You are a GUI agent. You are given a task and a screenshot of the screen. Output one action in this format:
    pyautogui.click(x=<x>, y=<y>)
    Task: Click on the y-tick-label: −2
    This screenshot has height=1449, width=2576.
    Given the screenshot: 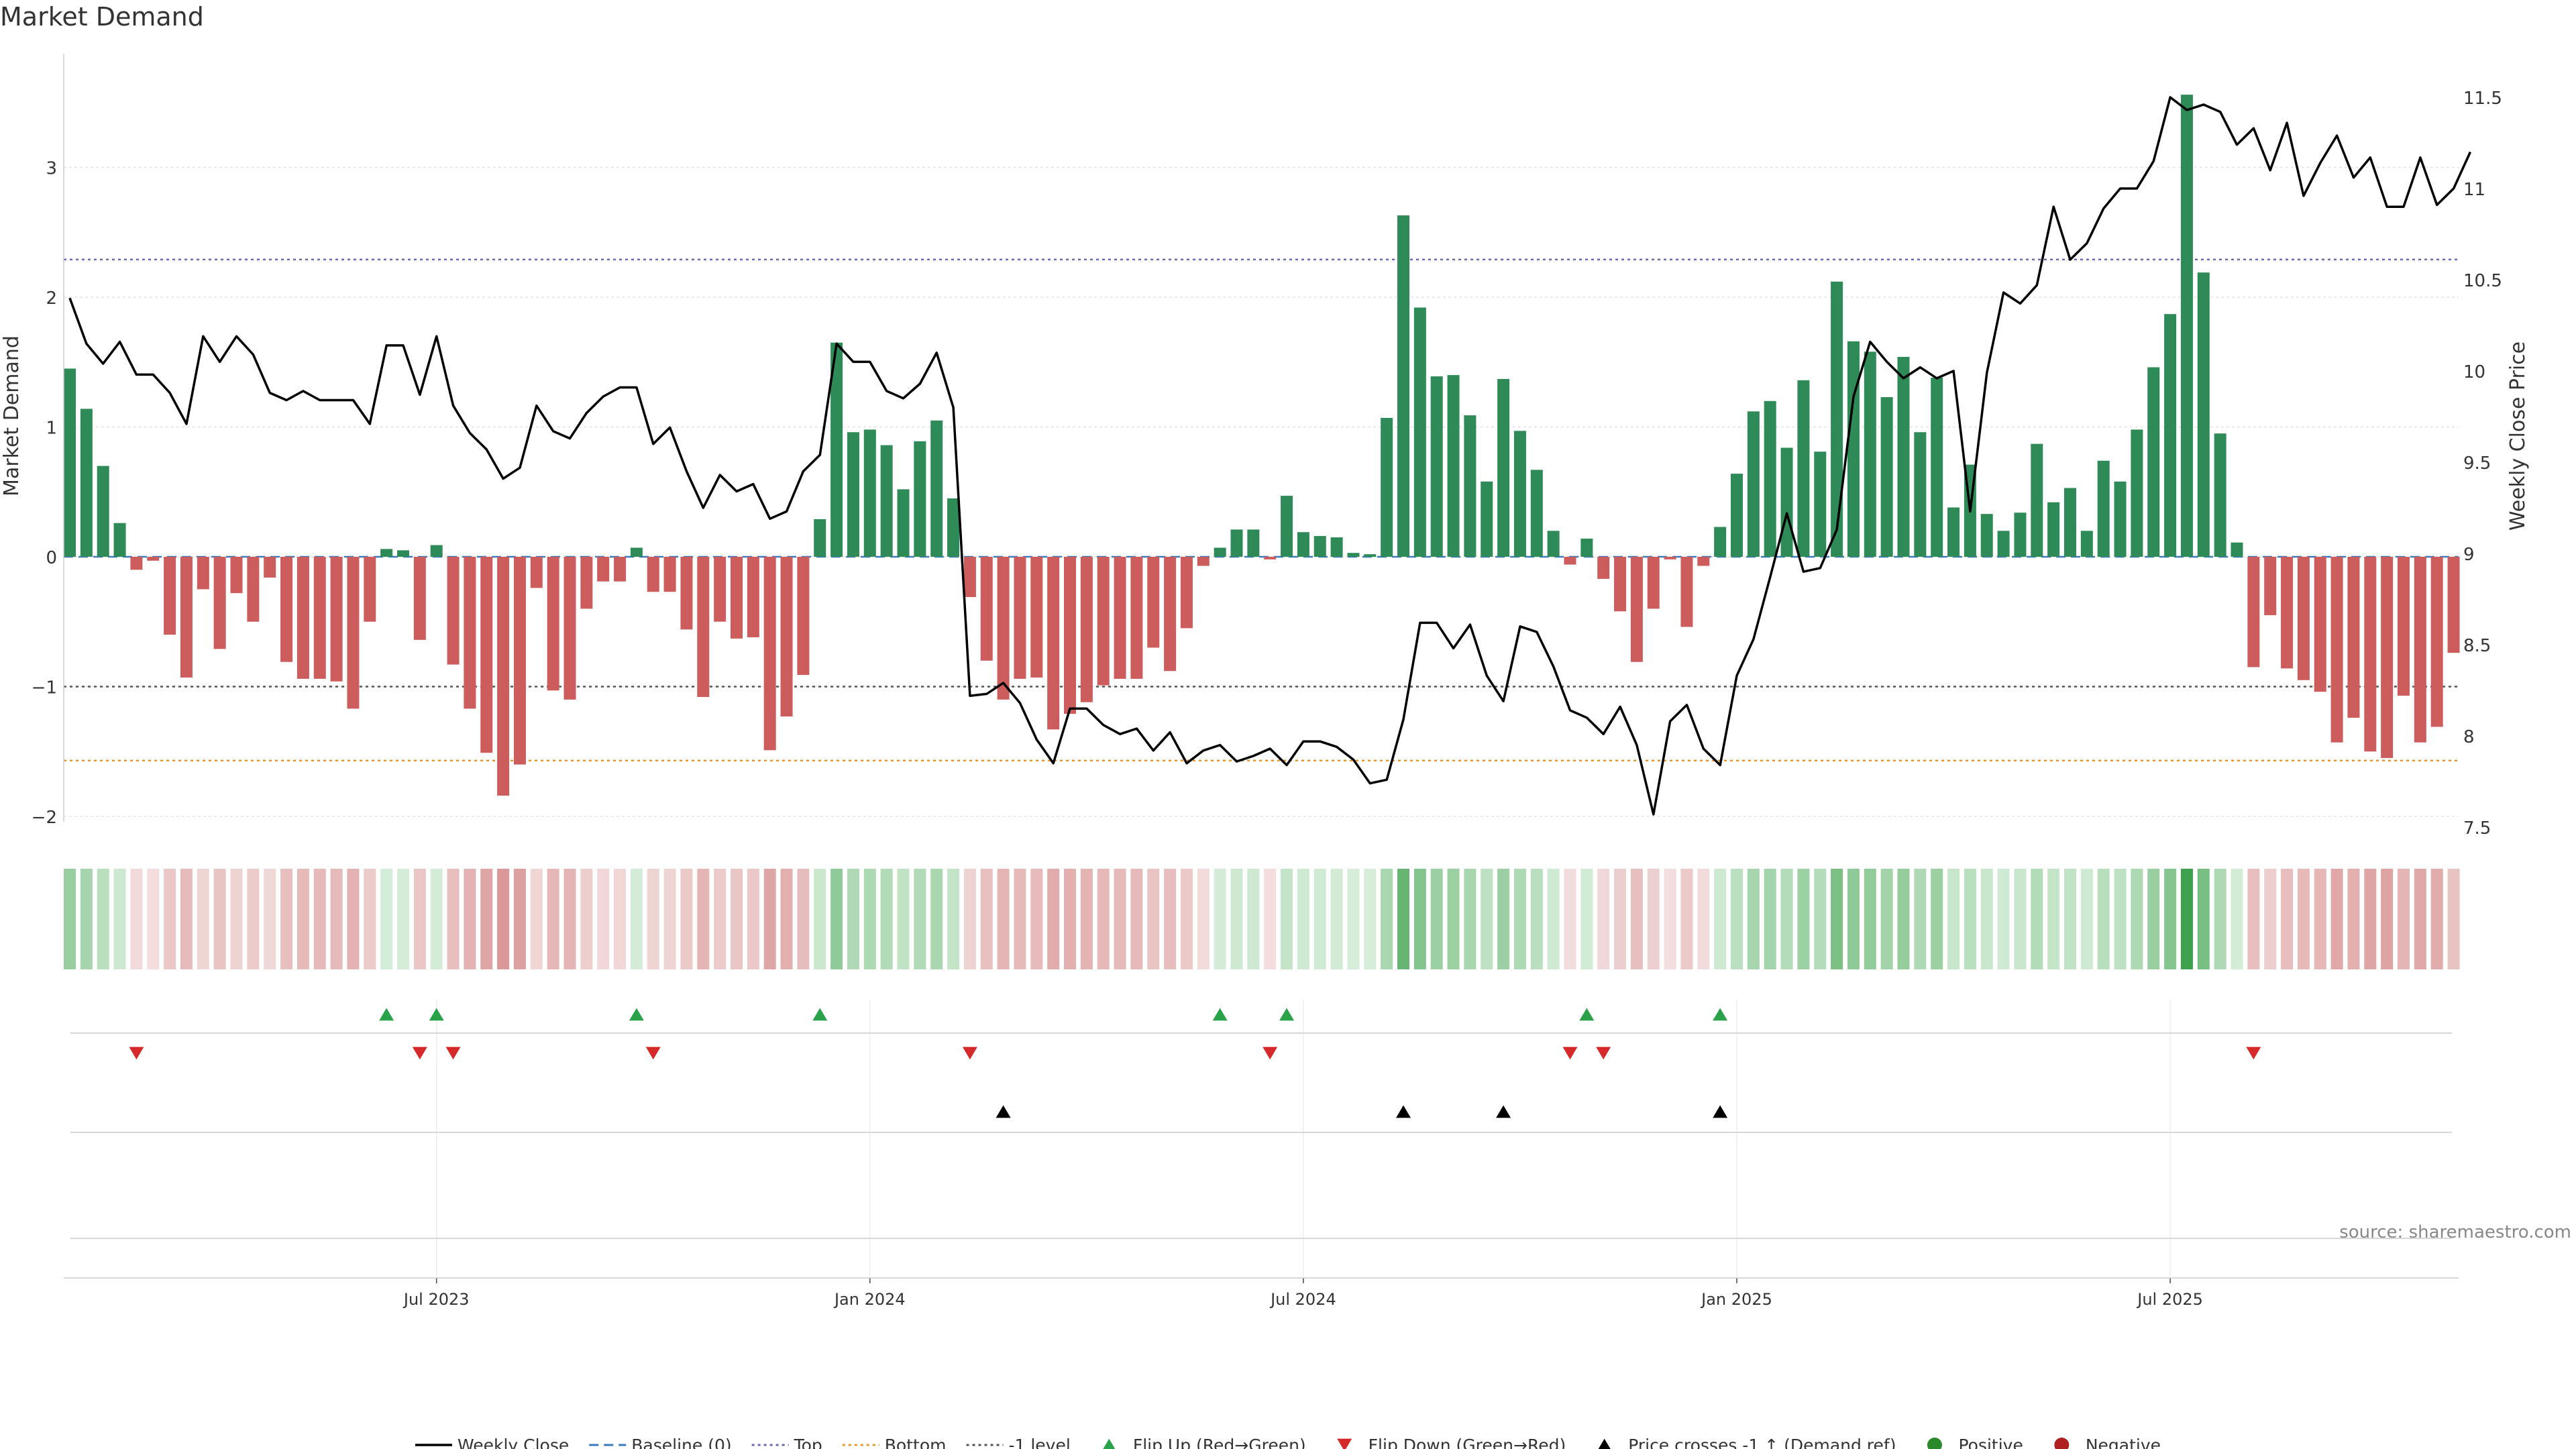 What is the action you would take?
    pyautogui.click(x=44, y=818)
    